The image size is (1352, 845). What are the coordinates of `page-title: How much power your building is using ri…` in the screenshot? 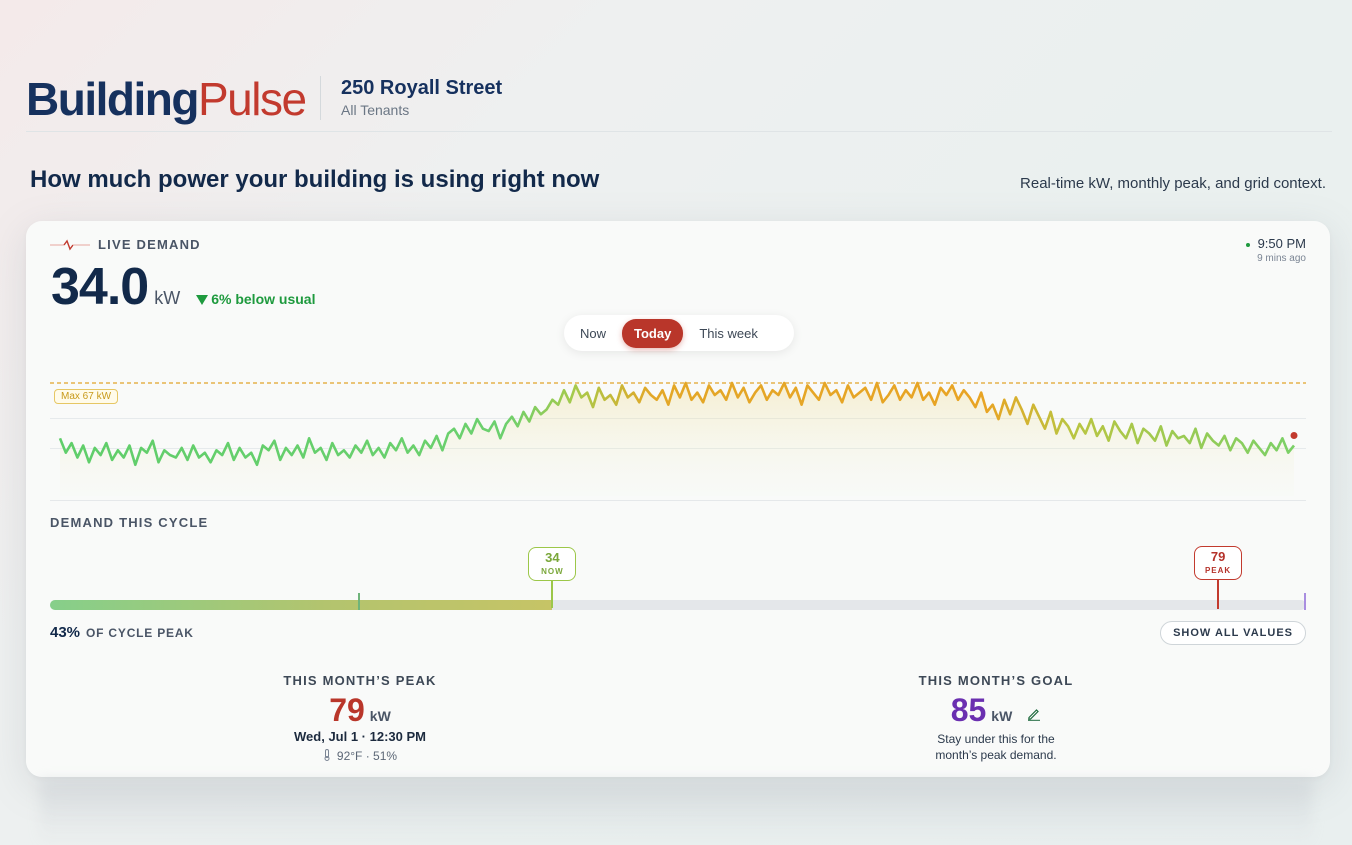 It's located at (315, 179).